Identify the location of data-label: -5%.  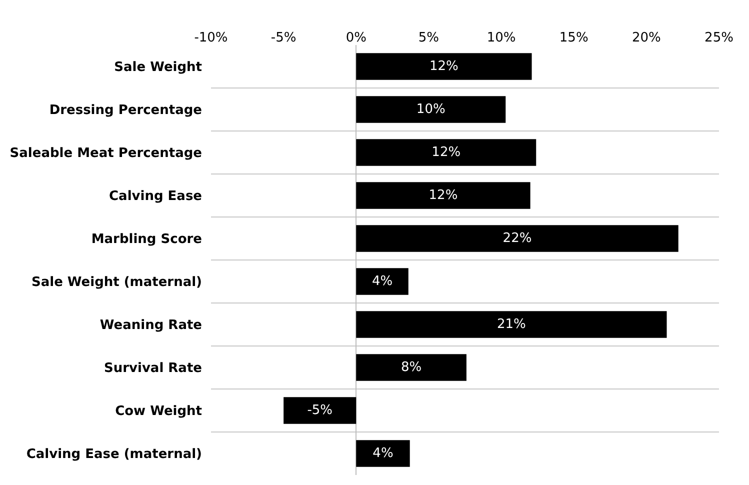
(320, 410).